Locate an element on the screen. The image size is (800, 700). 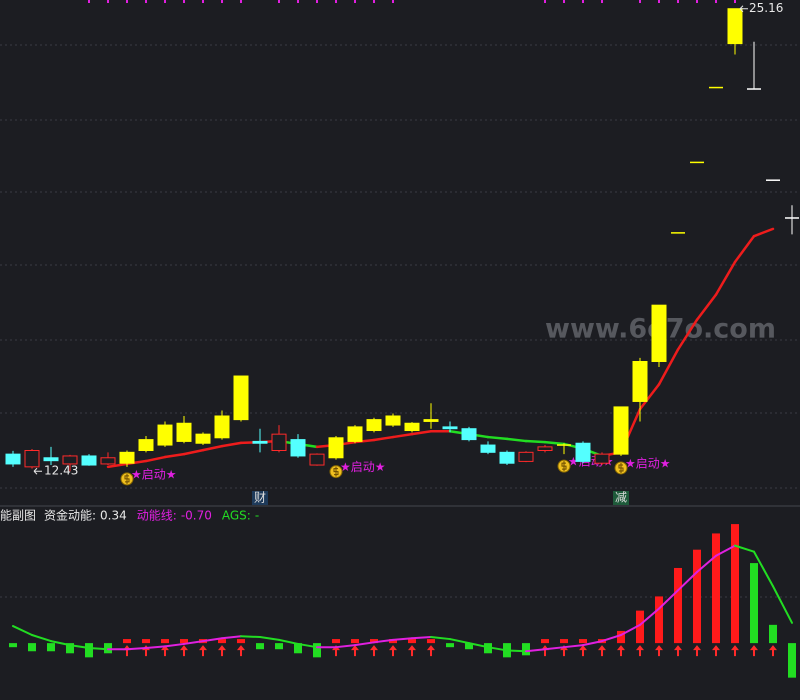
low-price-label: 12.43 is located at coordinates (61, 471).